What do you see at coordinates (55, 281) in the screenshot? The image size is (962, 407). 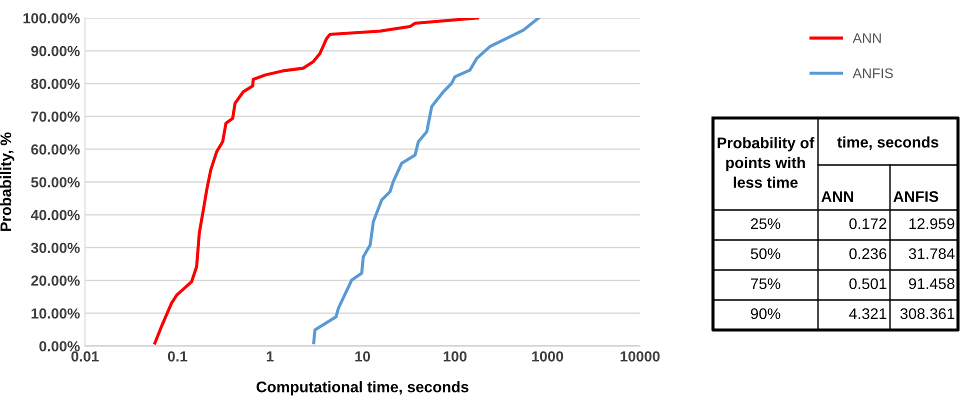 I see `y-tick-label: 20.00%` at bounding box center [55, 281].